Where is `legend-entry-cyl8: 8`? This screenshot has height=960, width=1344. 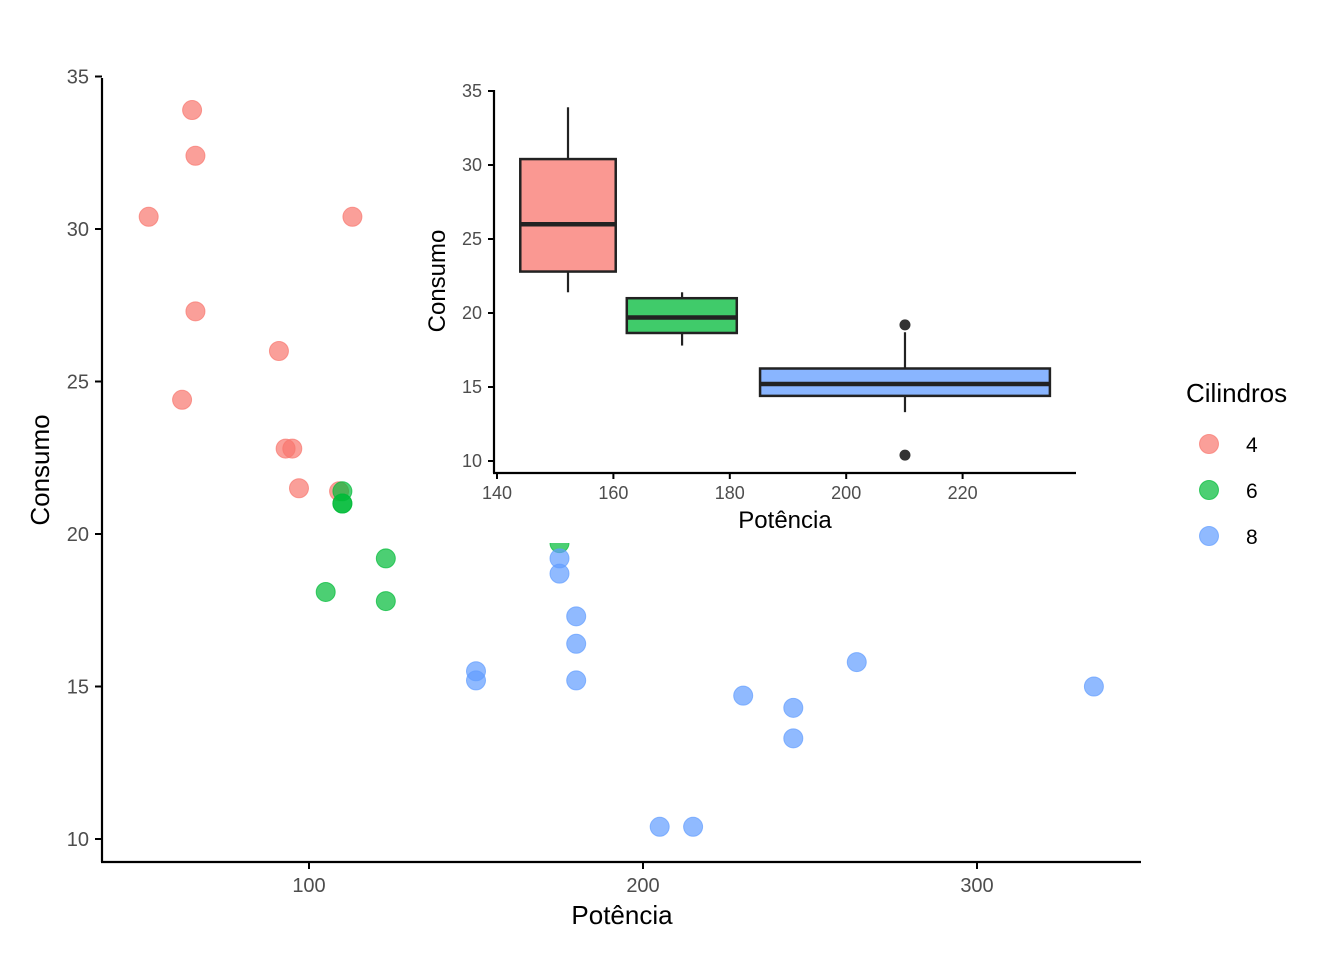
legend-entry-cyl8: 8 is located at coordinates (1228, 537).